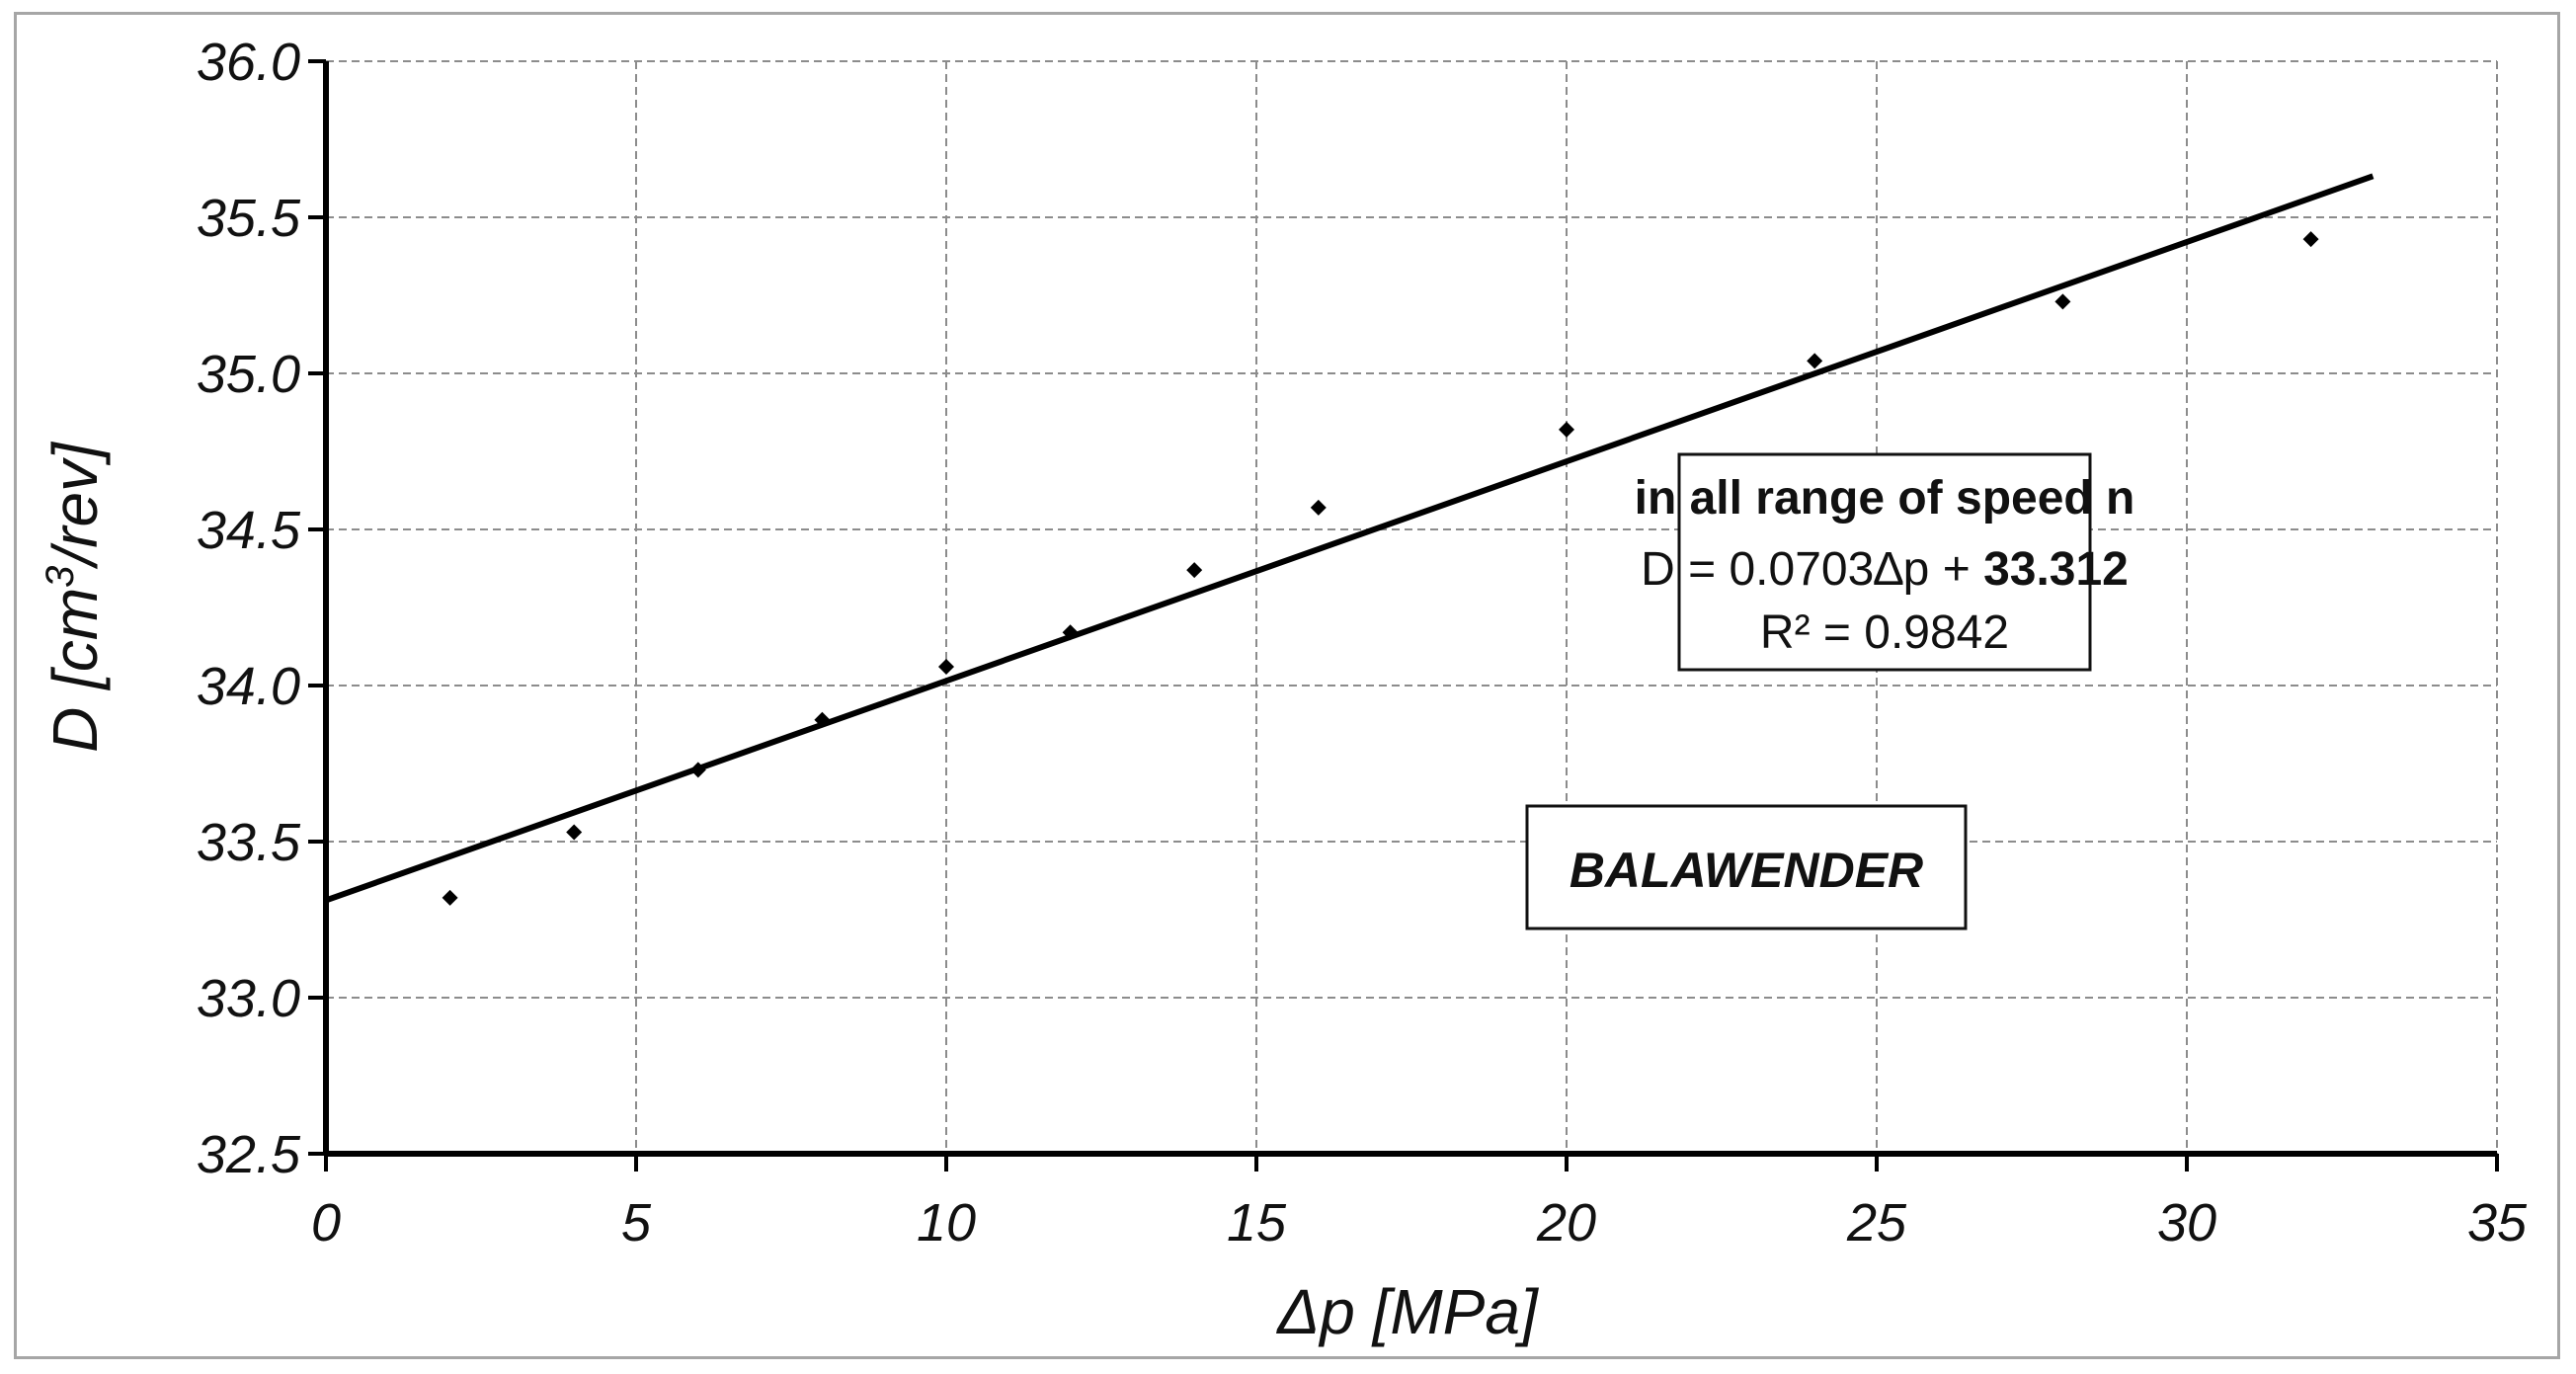 The height and width of the screenshot is (1374, 2576). Describe the element at coordinates (248, 374) in the screenshot. I see `y-tick-label: 35.0` at that location.